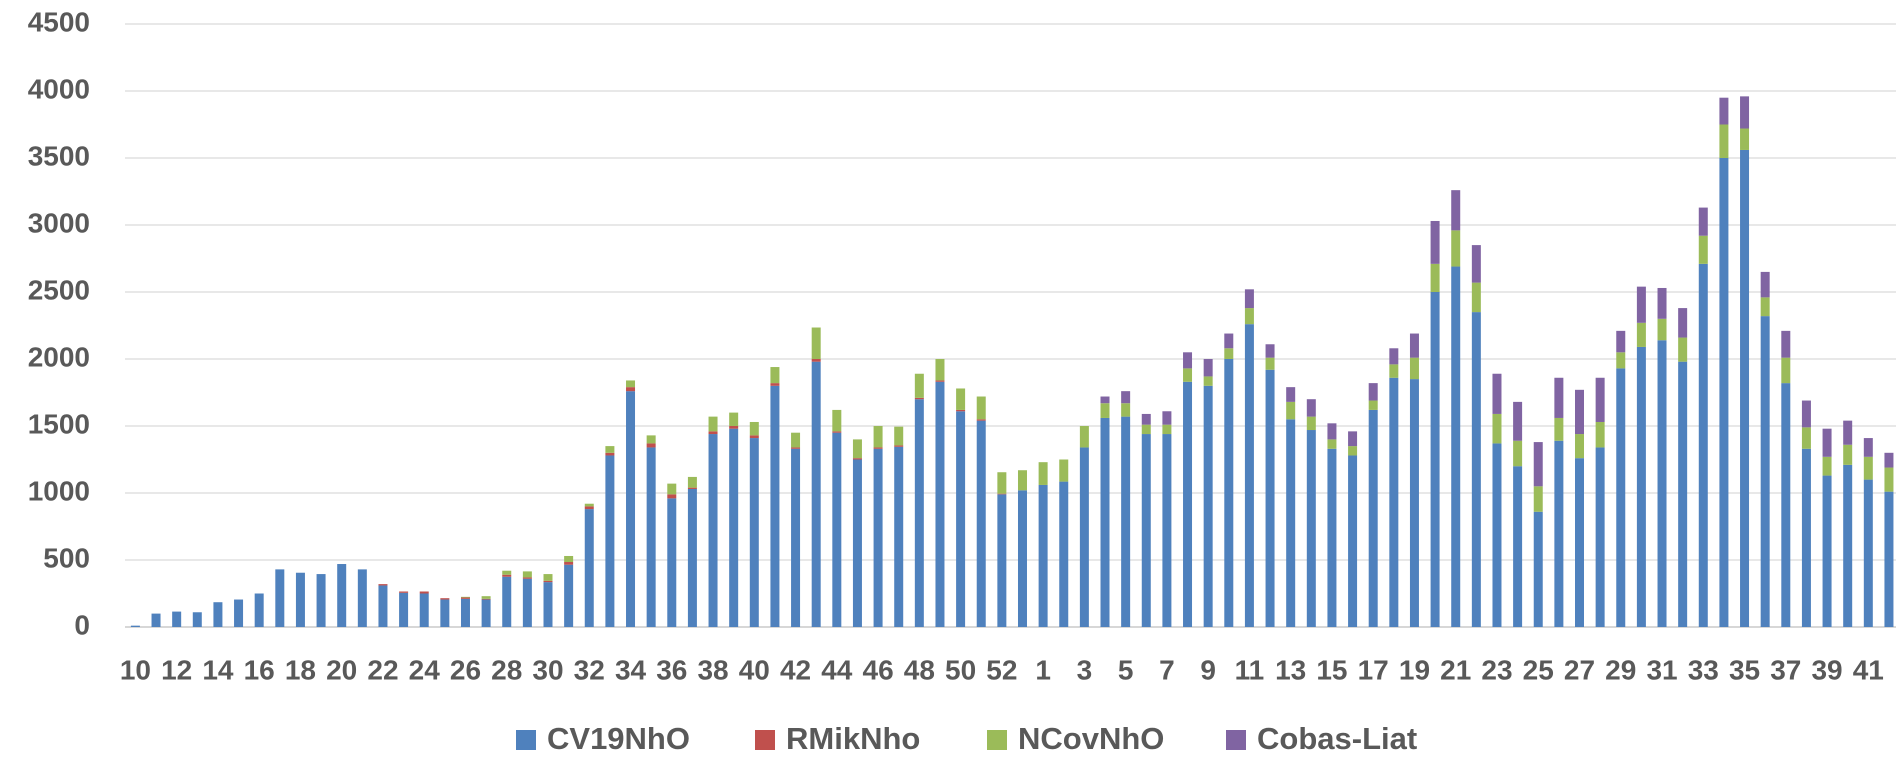 This screenshot has height=757, width=1896. Describe the element at coordinates (1337, 738) in the screenshot. I see `legend-label: Cobas-Liat` at that location.